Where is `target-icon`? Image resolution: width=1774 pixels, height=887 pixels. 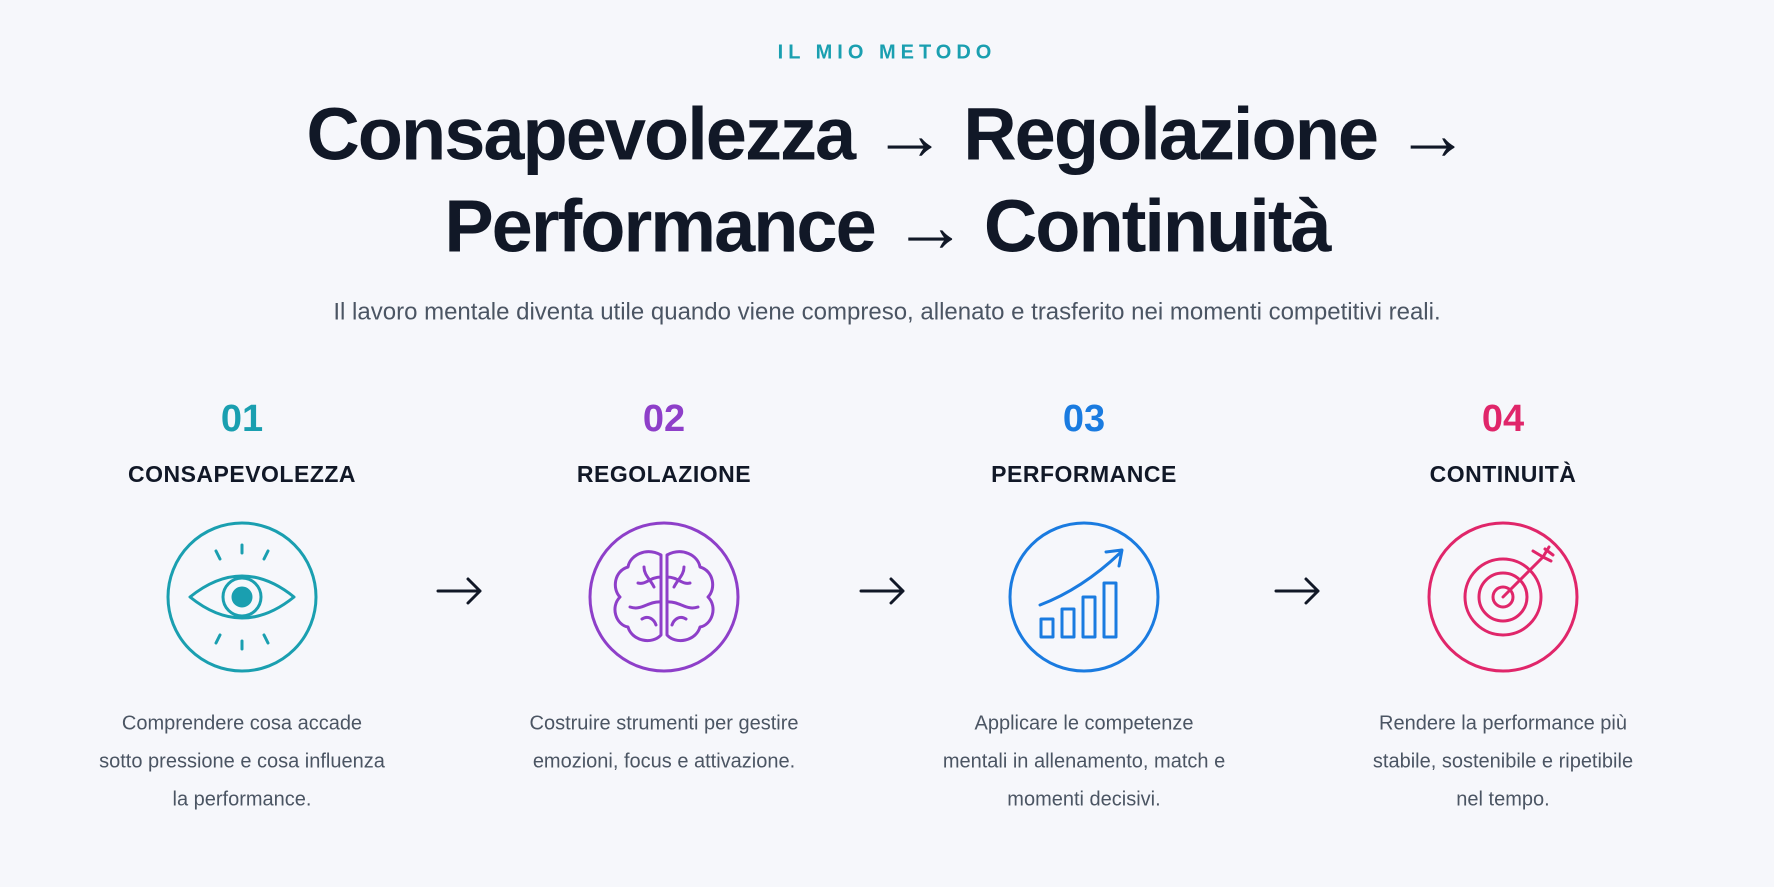
target-icon is located at coordinates (1503, 597).